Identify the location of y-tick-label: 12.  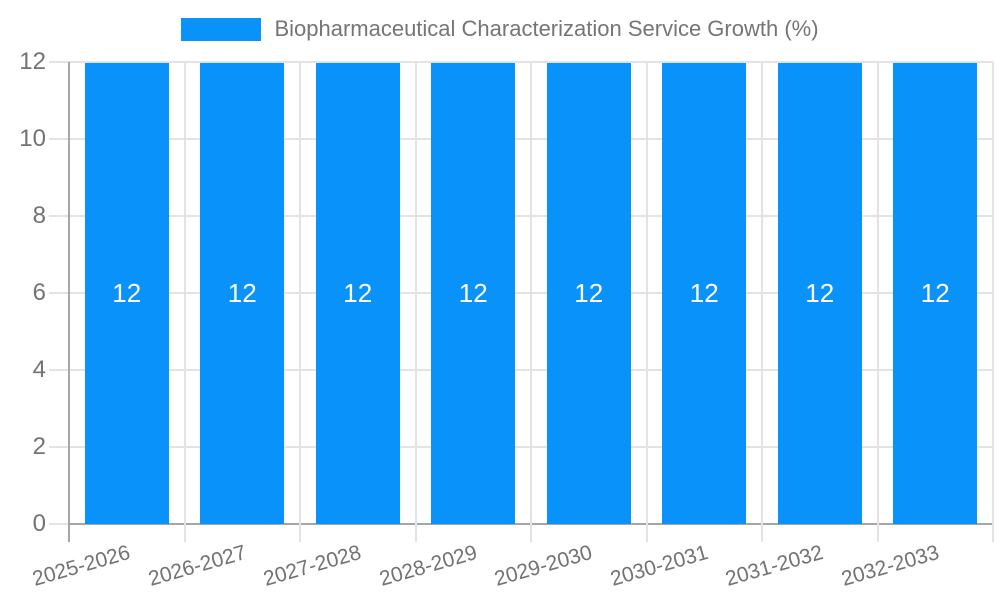
(32, 61).